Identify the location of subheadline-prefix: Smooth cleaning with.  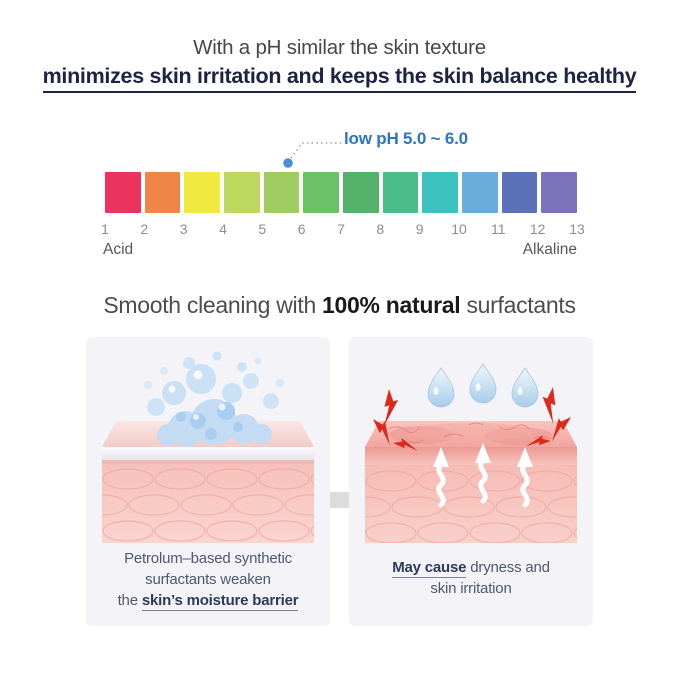
(213, 305).